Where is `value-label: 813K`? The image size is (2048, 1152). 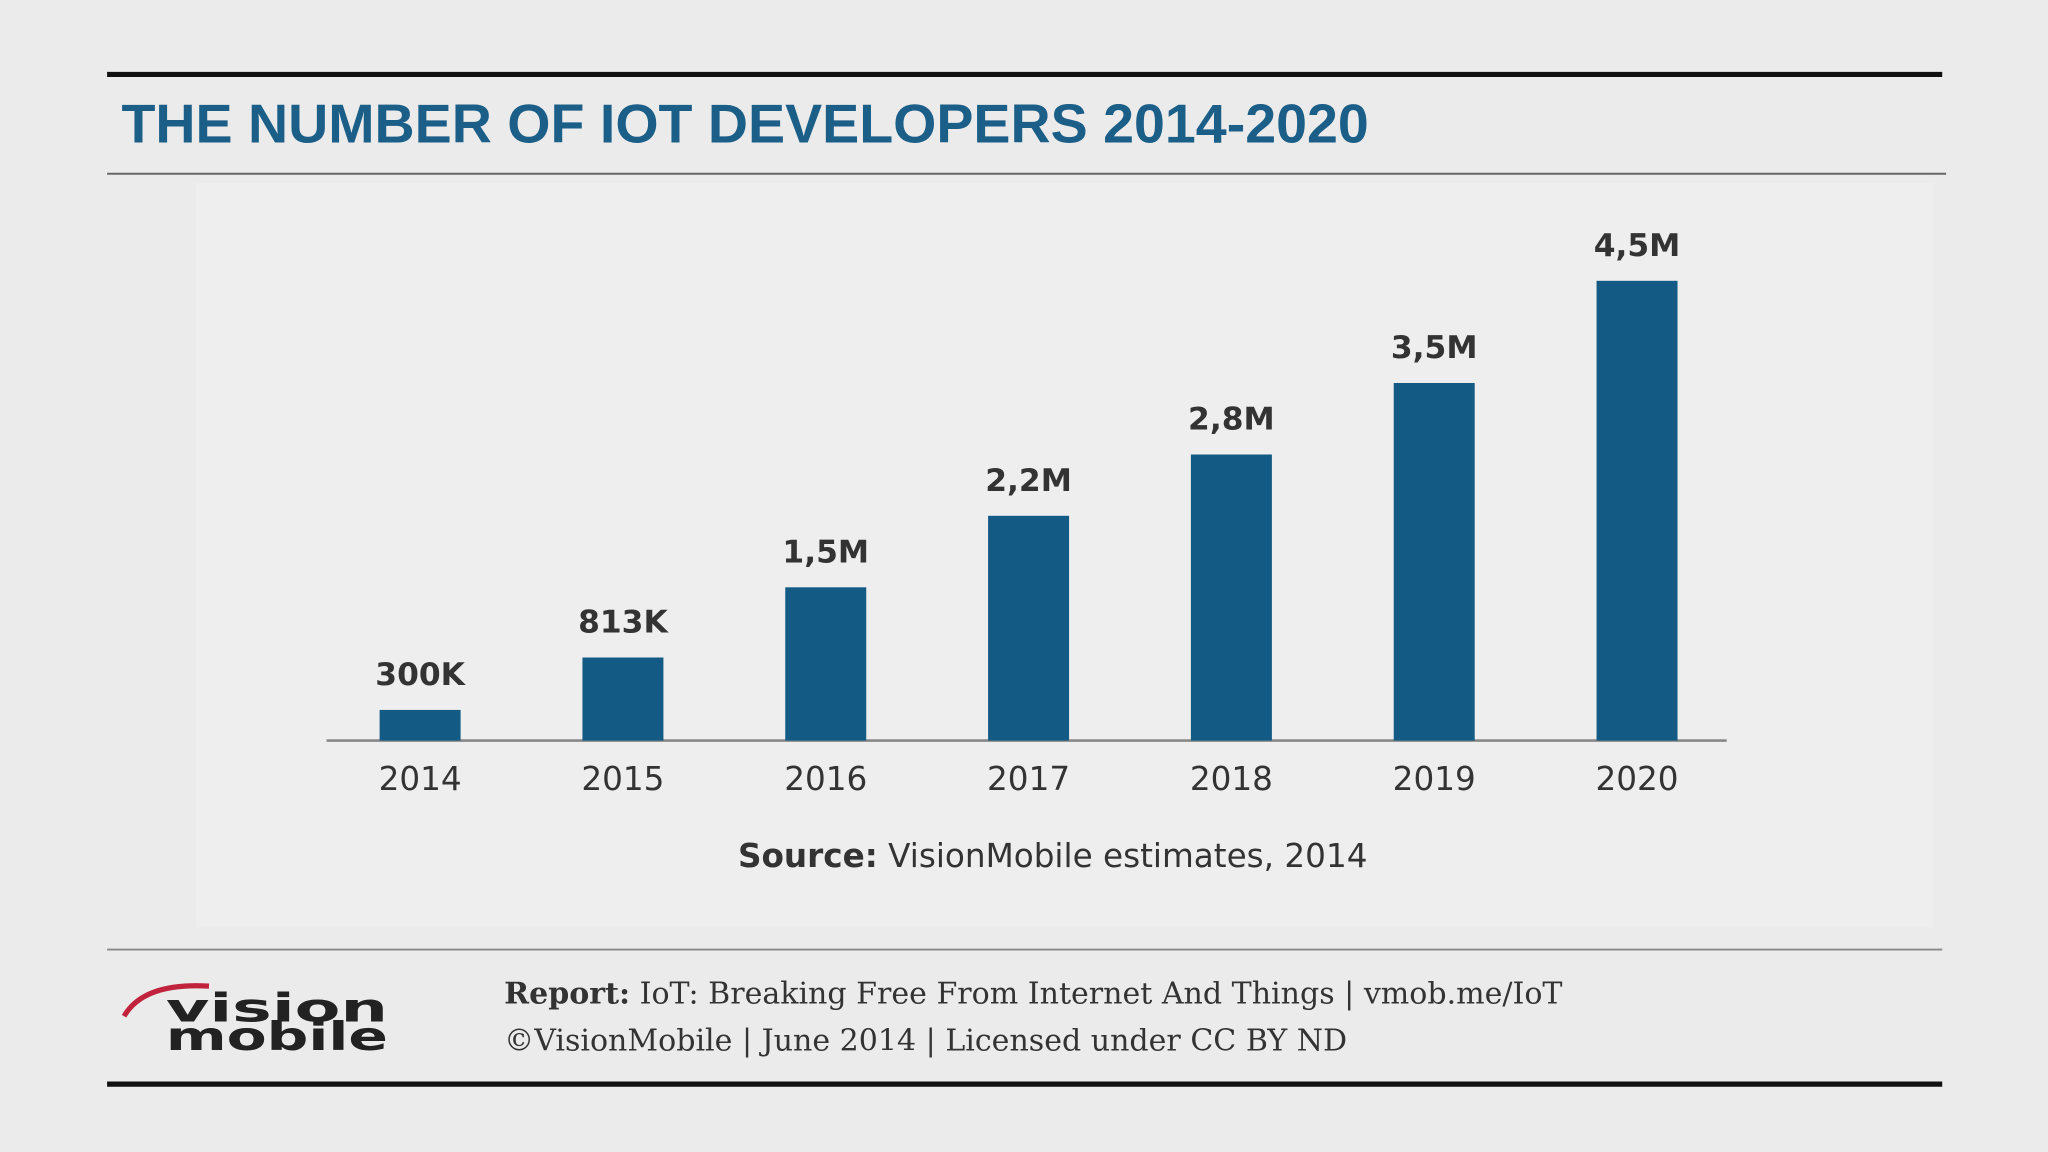
value-label: 813K is located at coordinates (623, 623).